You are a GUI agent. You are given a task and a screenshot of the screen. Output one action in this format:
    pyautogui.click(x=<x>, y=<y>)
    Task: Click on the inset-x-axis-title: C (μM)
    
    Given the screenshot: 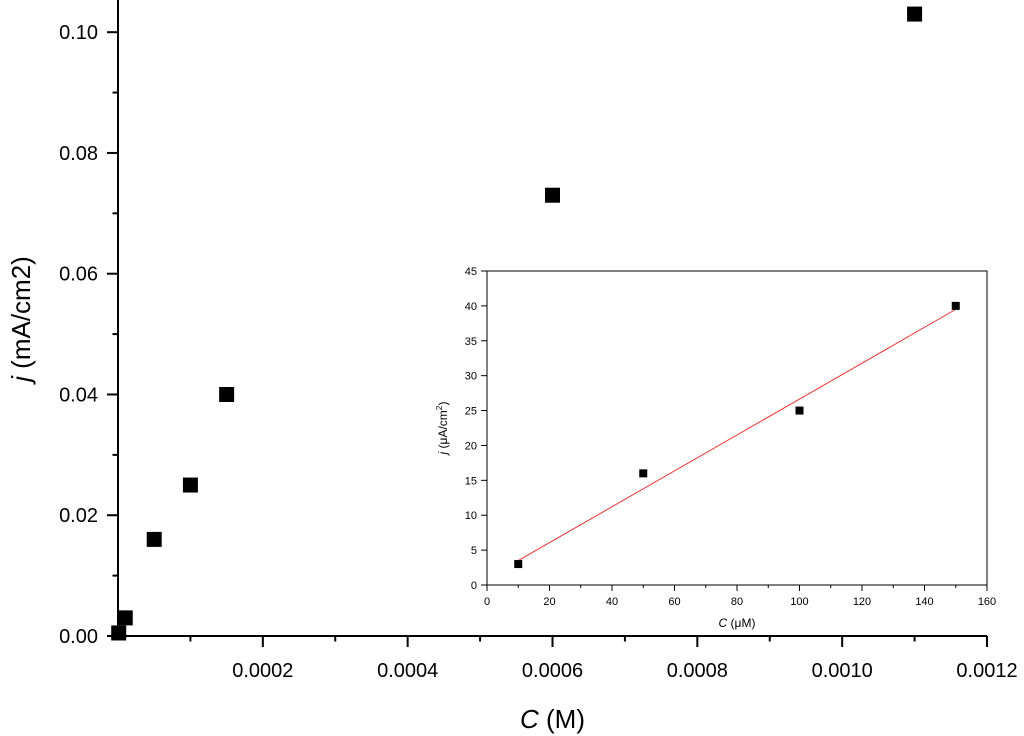 What is the action you would take?
    pyautogui.click(x=737, y=623)
    